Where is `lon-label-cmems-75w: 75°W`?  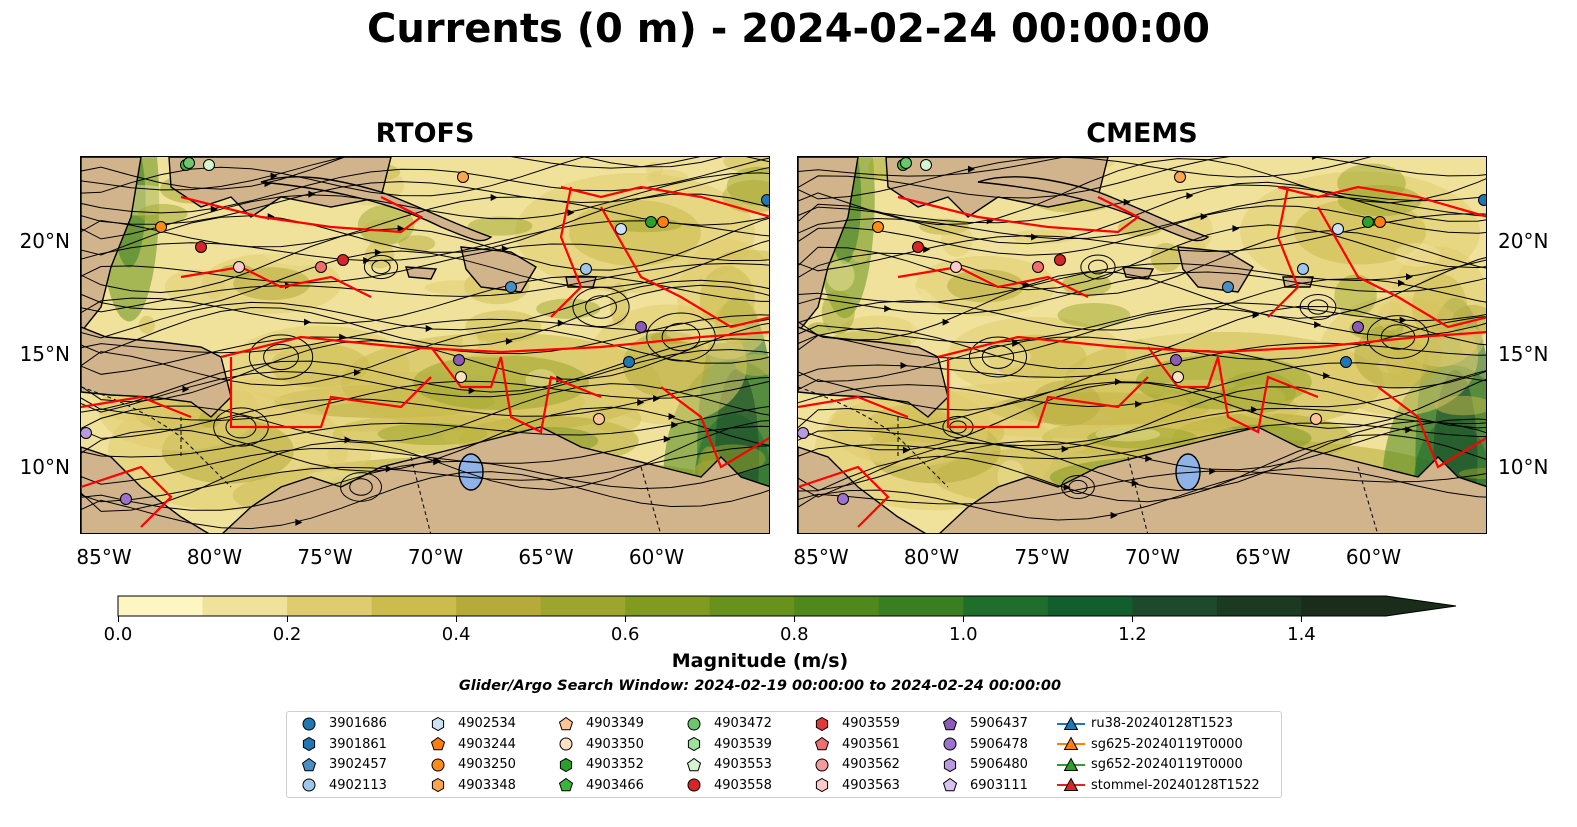 lon-label-cmems-75w: 75°W is located at coordinates (1042, 557).